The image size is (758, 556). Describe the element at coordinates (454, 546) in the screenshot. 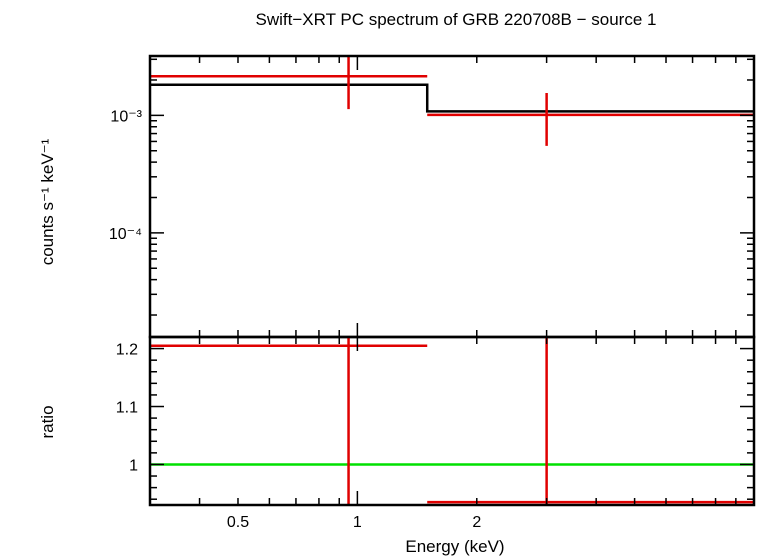

I see `x-axis-label: Energy (keV)` at that location.